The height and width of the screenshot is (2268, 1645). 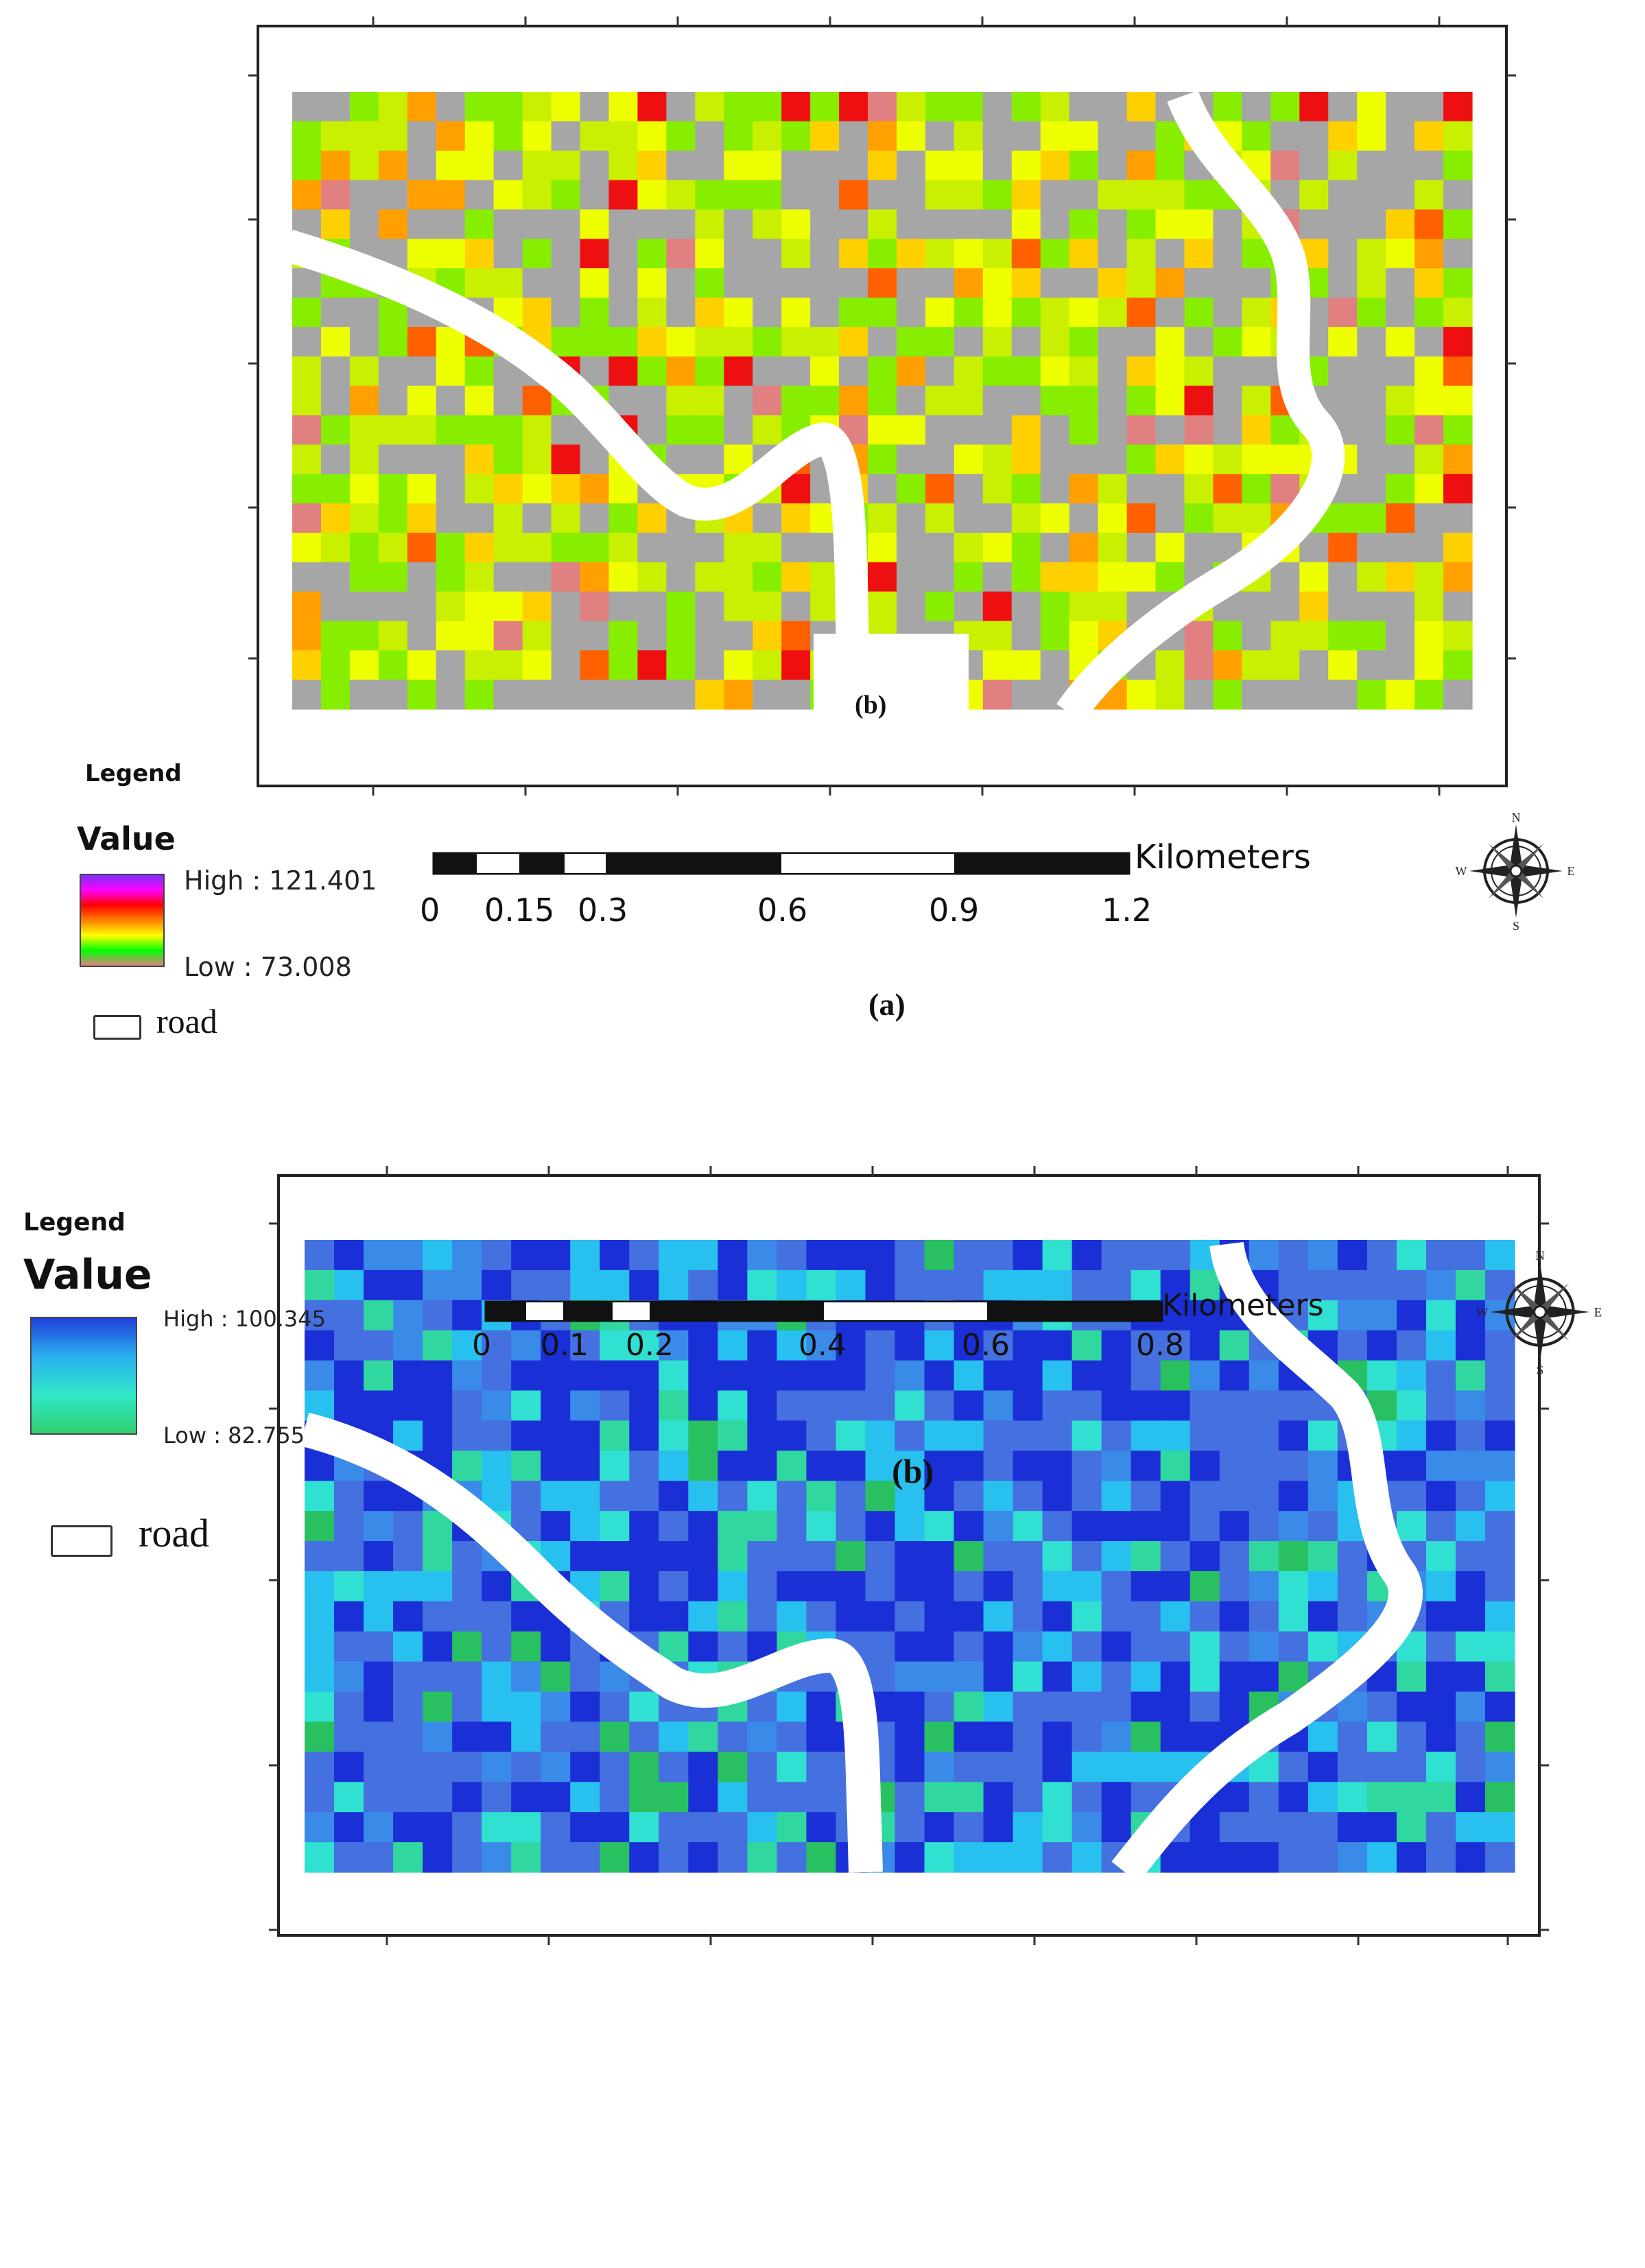 What do you see at coordinates (542, 863) in the screenshot?
I see `scale-segment` at bounding box center [542, 863].